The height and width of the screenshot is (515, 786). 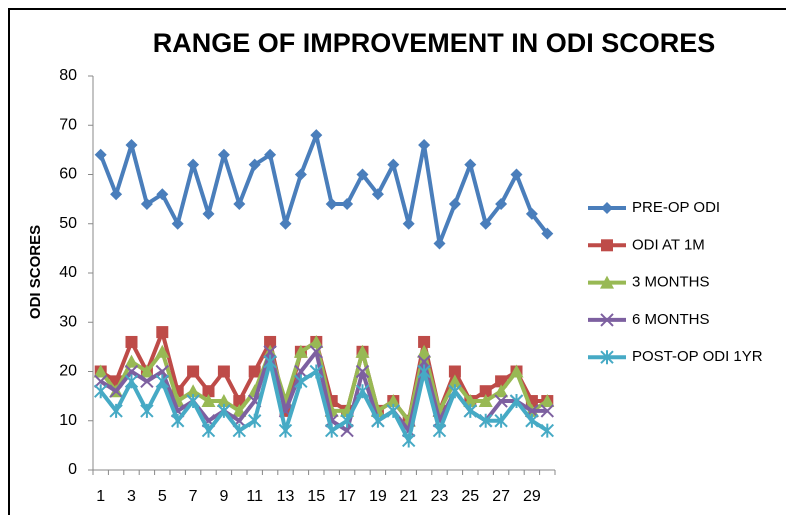 I want to click on x-tick-label: 17, so click(x=347, y=496).